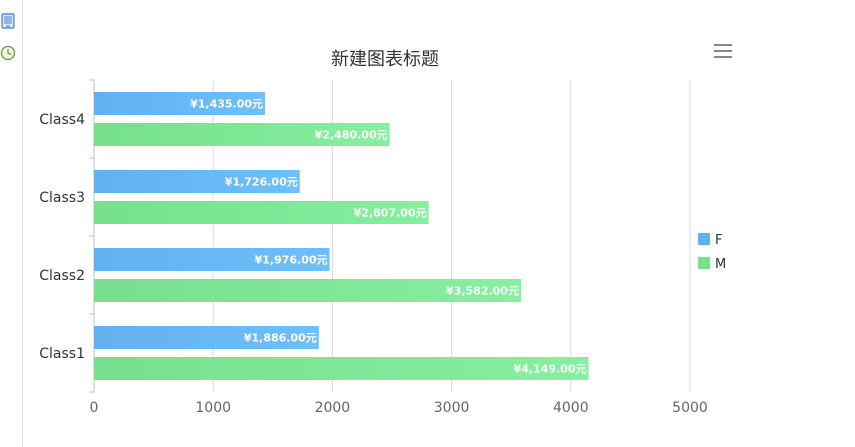  What do you see at coordinates (720, 264) in the screenshot?
I see `legend-label: M` at bounding box center [720, 264].